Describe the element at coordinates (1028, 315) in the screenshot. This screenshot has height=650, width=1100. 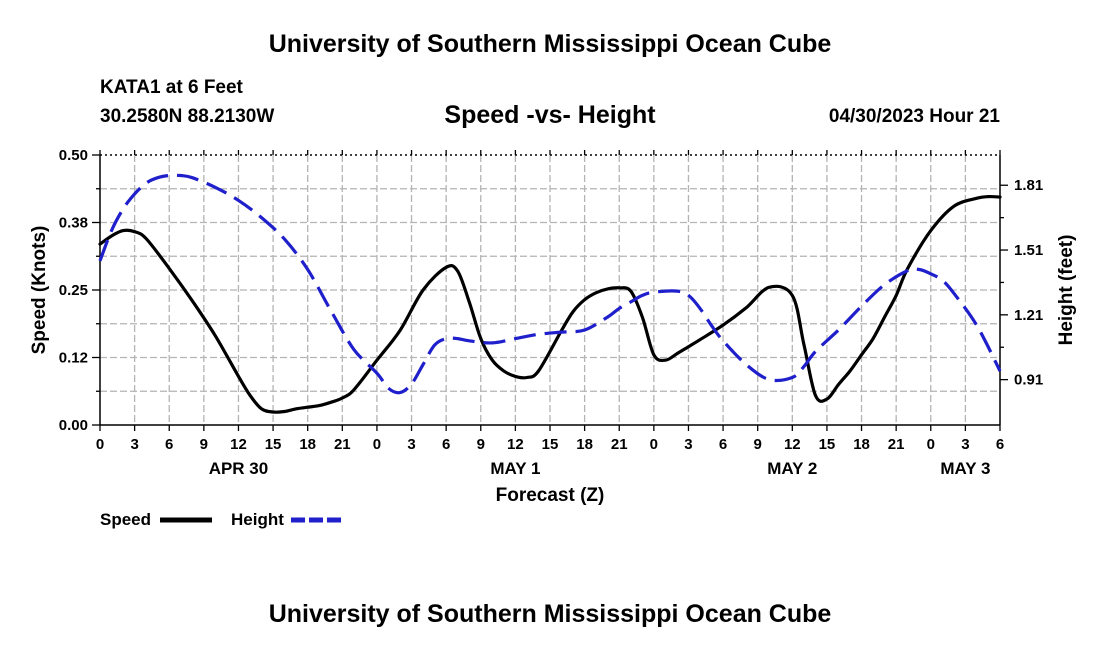
I see `right-tick-label: 1.21` at that location.